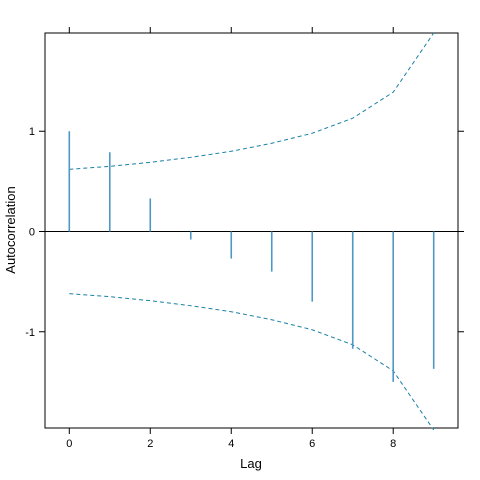  I want to click on y-tick-label: 1, so click(32, 132).